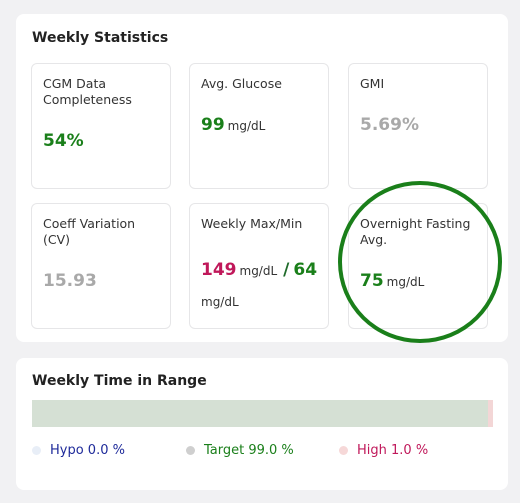 This screenshot has height=503, width=520. Describe the element at coordinates (372, 83) in the screenshot. I see `gmi-label: GMI` at that location.